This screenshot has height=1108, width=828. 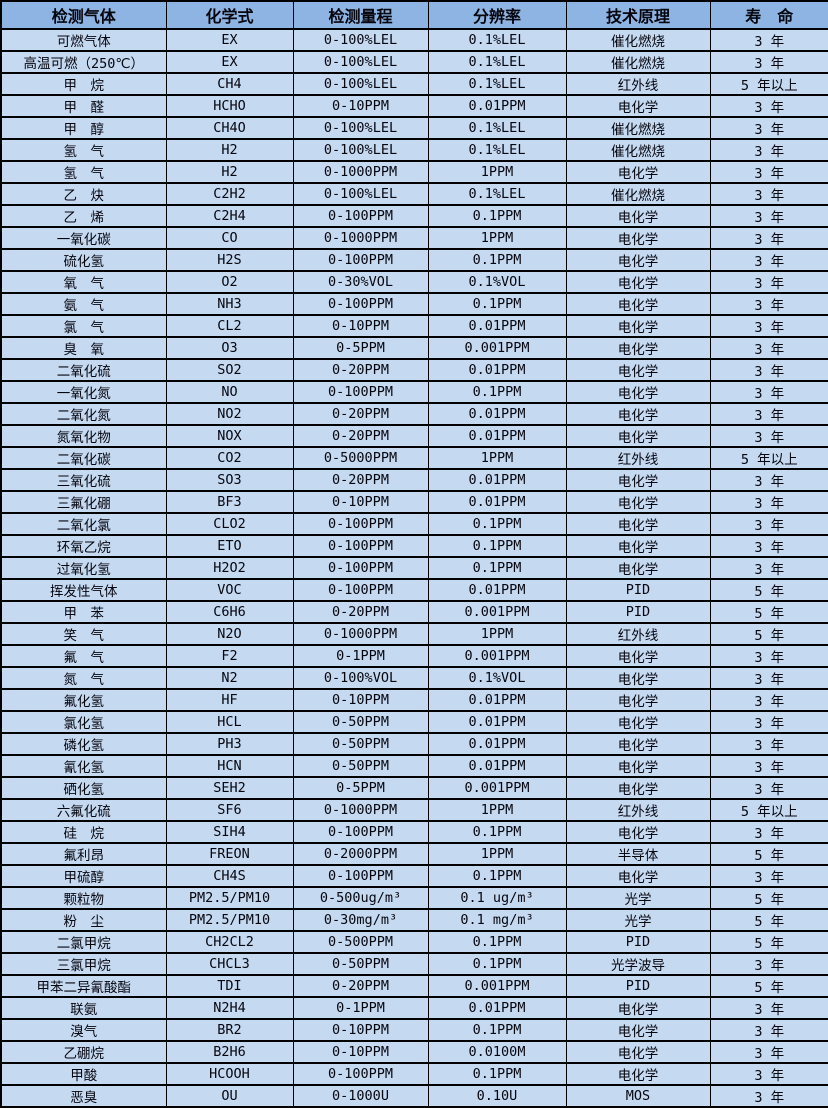 I want to click on table-row: 挥发性气体 VOC 0-100PPM 0.01PPM PID 5 年, so click(x=414, y=590).